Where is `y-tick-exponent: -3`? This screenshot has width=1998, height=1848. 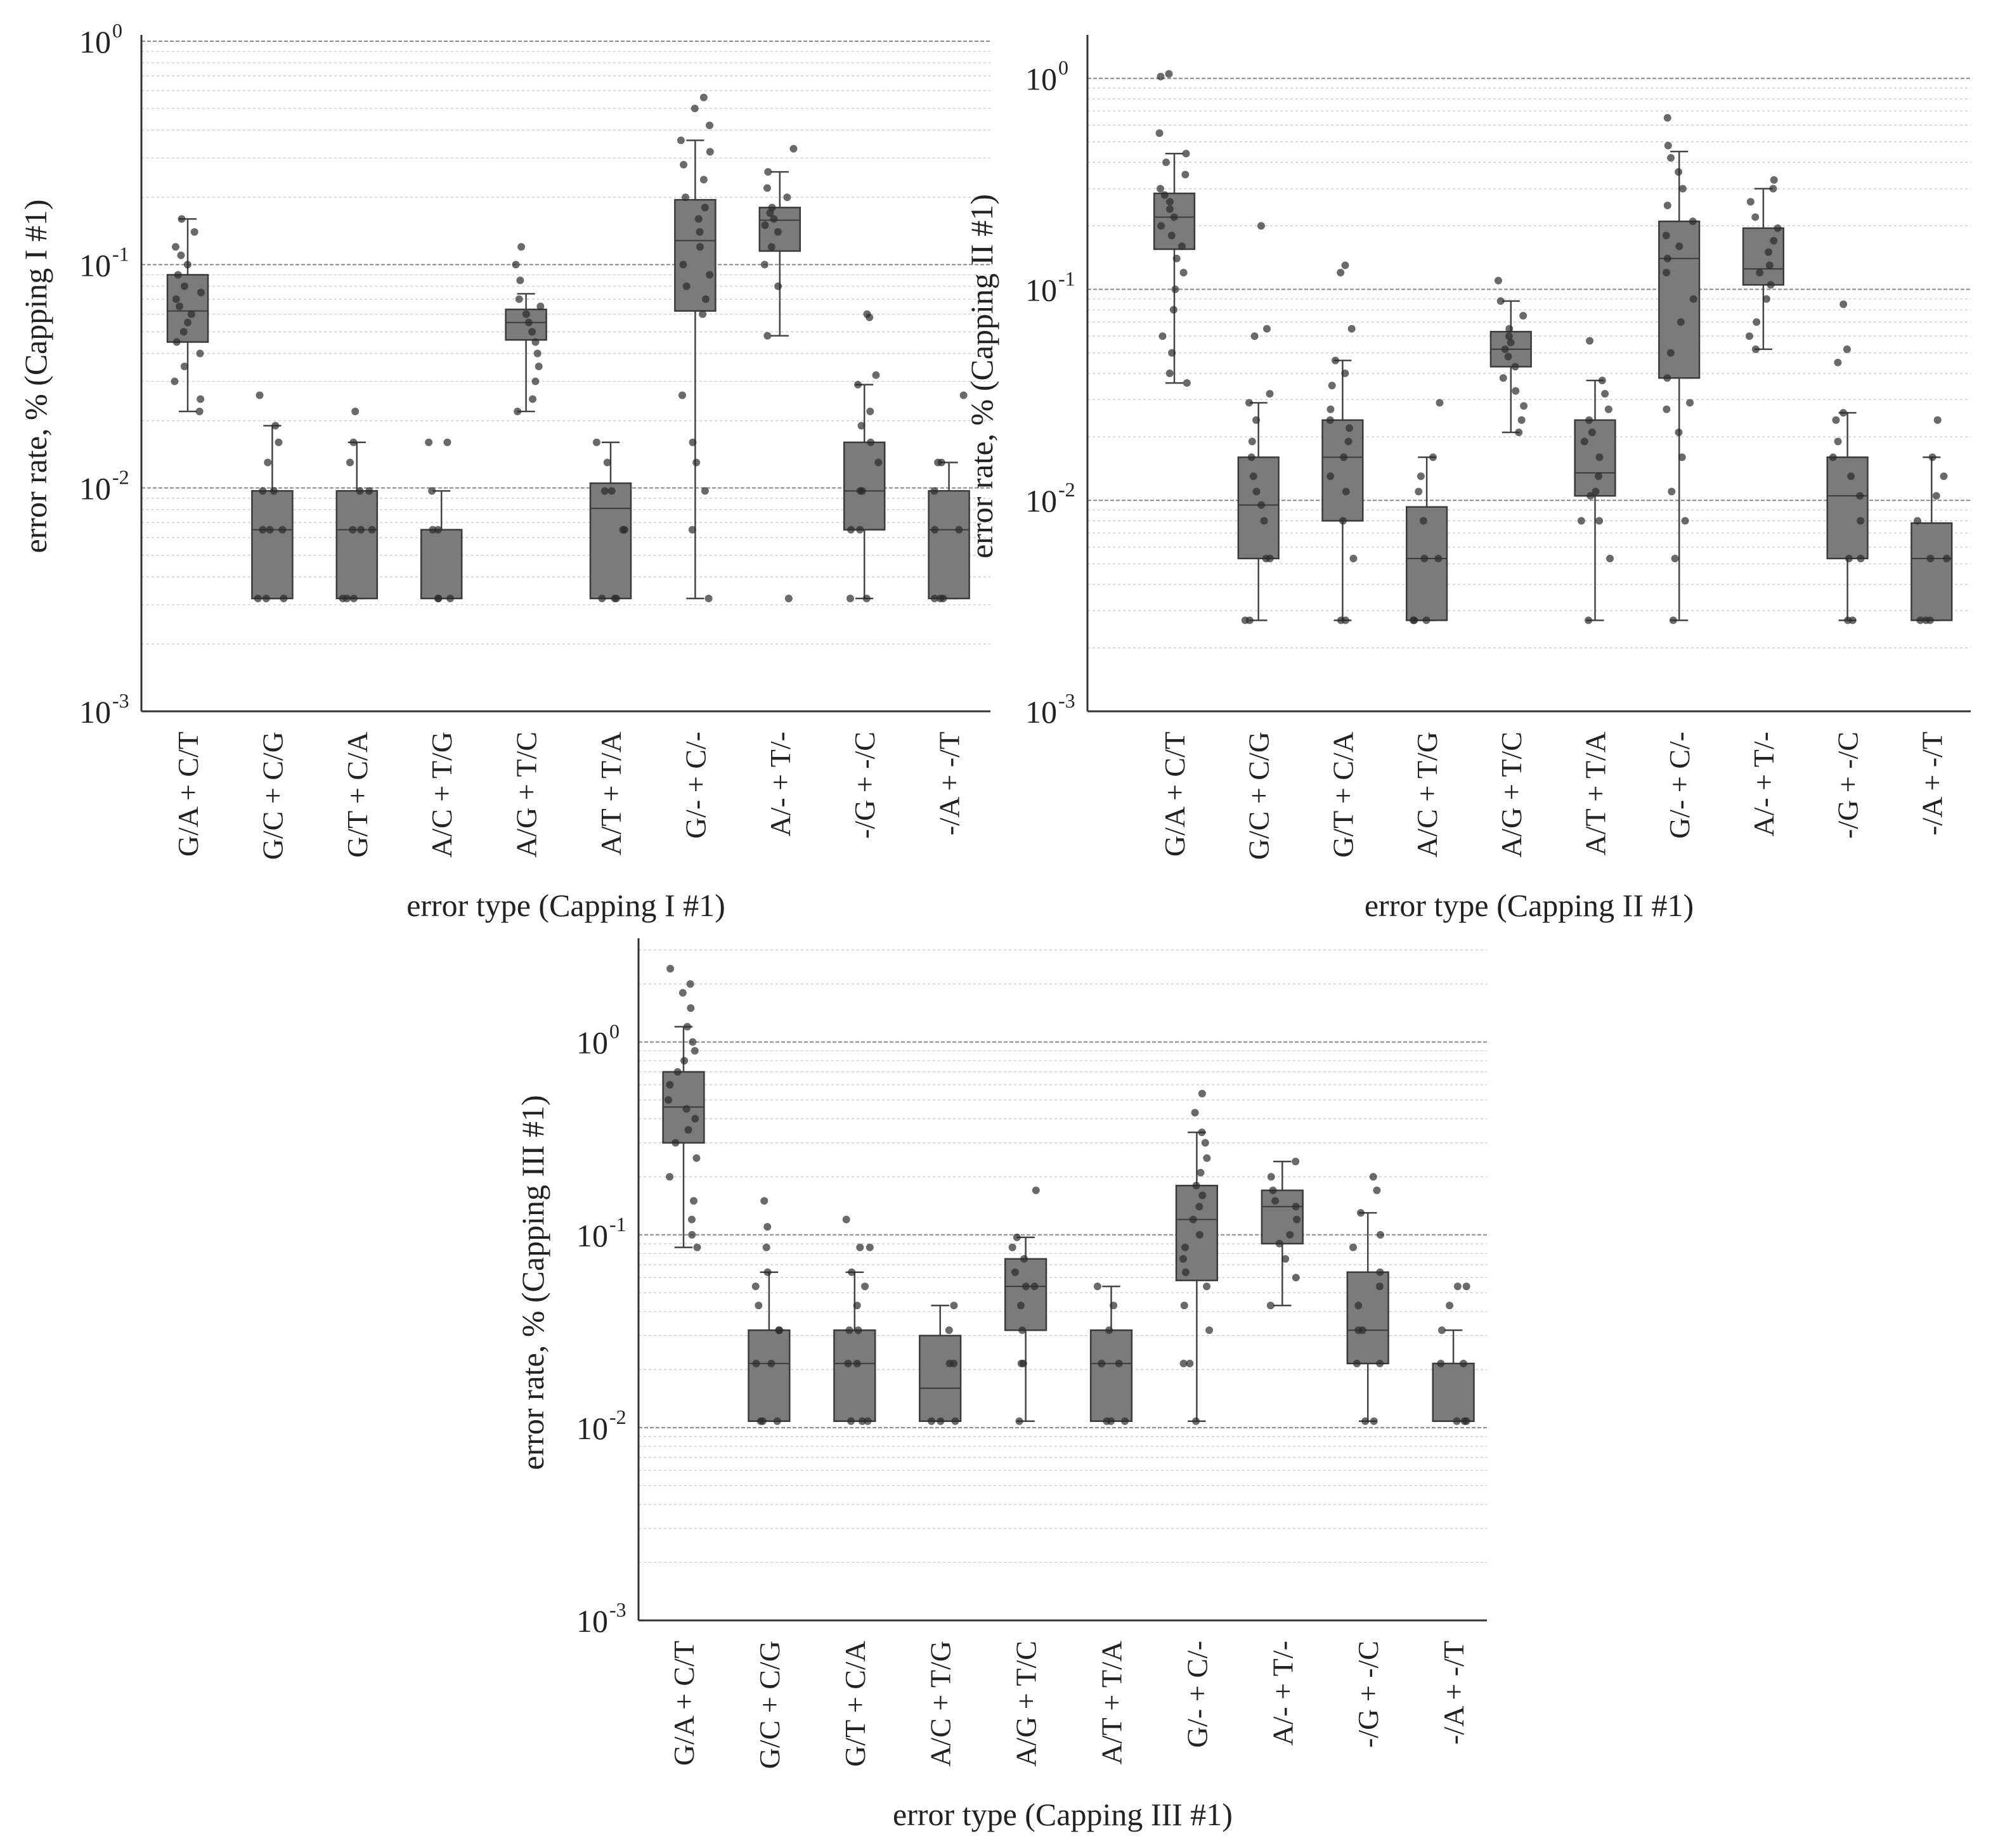
y-tick-exponent: -3 is located at coordinates (617, 1609).